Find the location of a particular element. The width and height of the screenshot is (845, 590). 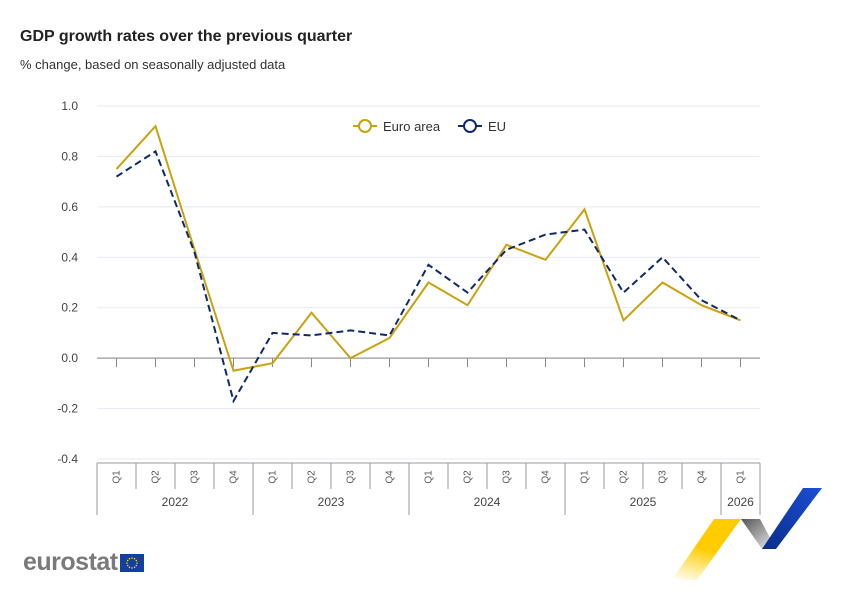

eu-flag-icon is located at coordinates (131, 562).